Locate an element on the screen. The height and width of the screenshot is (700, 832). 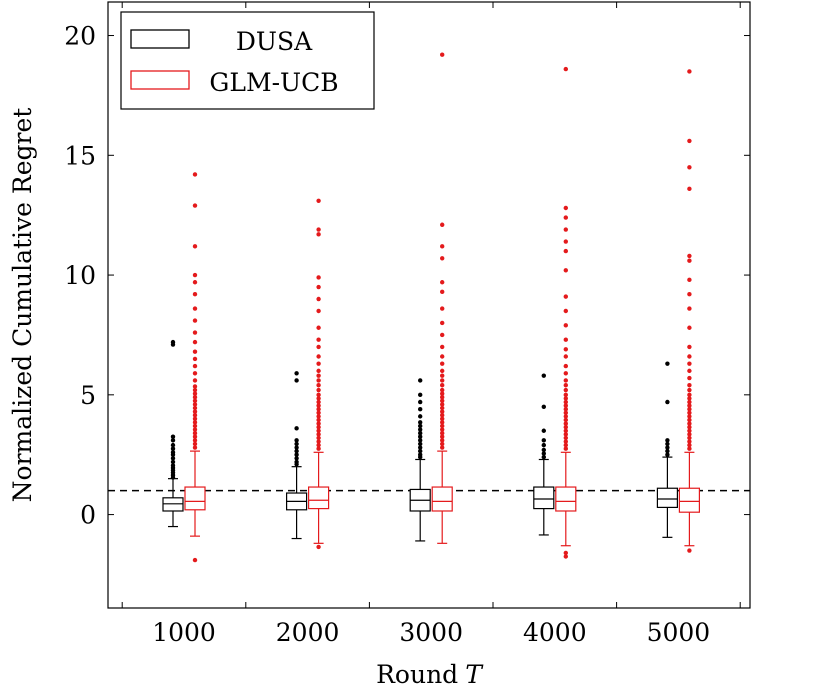
legend: DUSA GLM-UCB is located at coordinates (247, 60).